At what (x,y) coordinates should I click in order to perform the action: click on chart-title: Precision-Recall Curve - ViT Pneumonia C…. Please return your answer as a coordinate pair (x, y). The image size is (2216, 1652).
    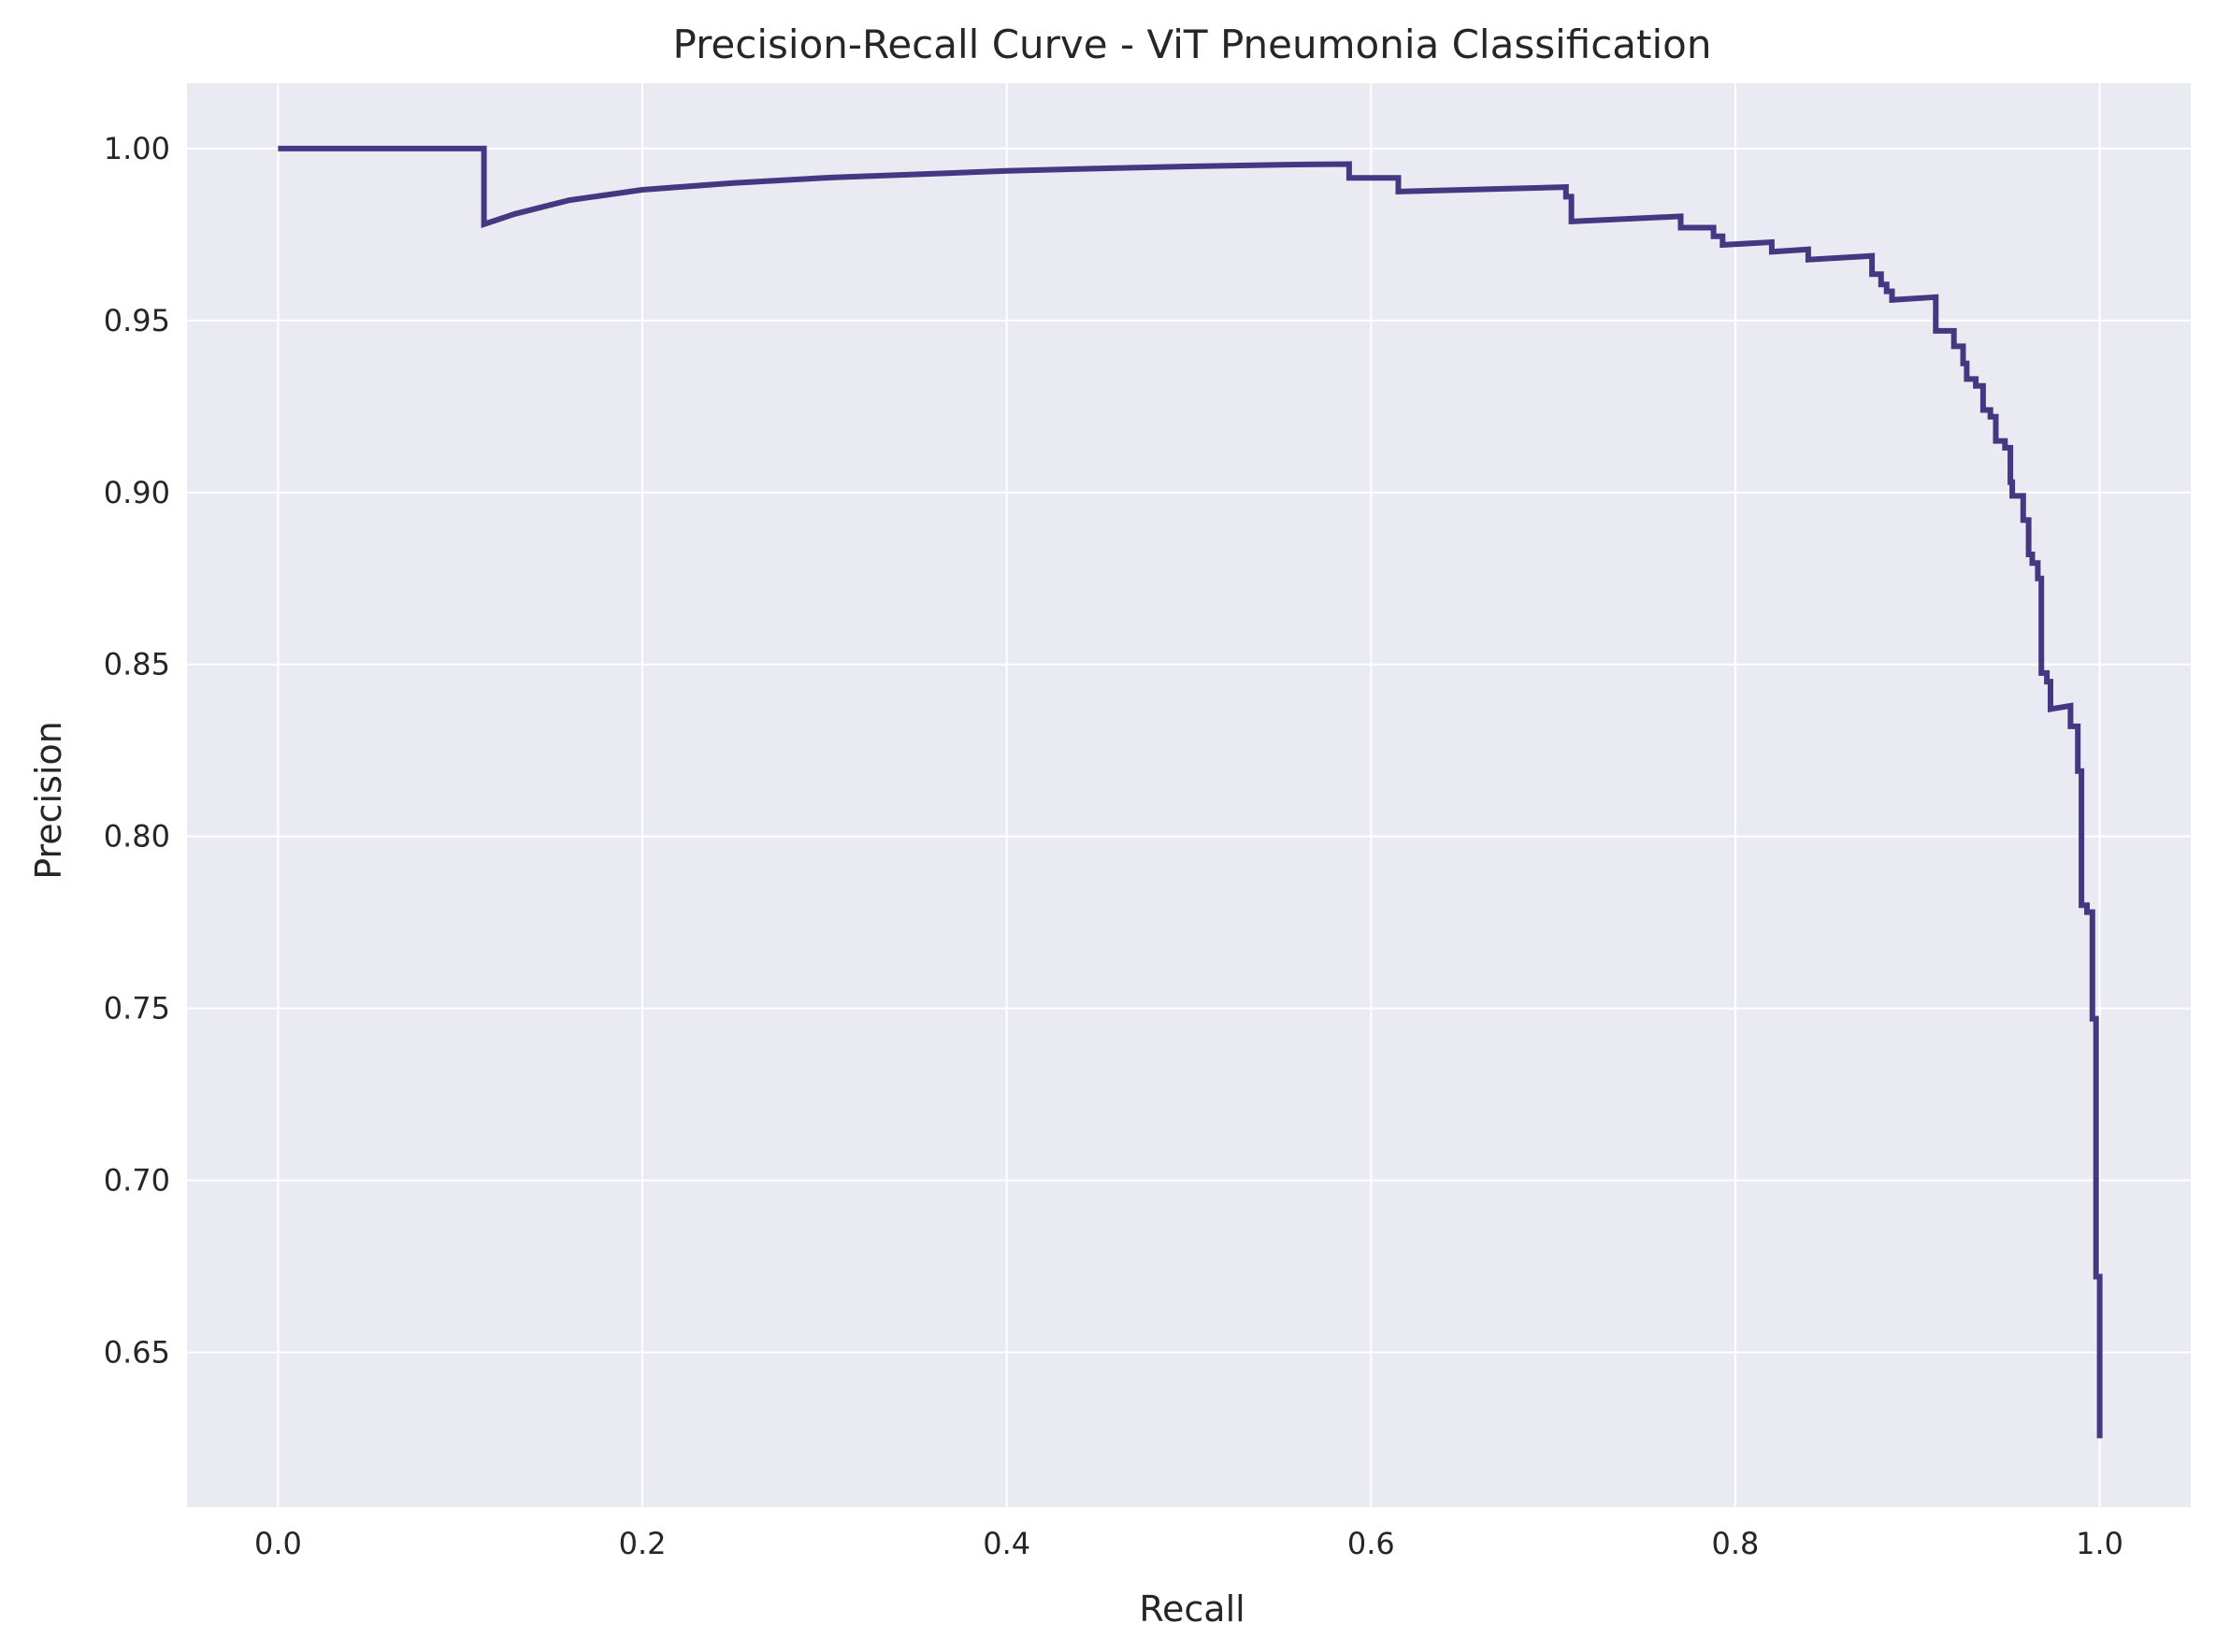
    Looking at the image, I should click on (1191, 44).